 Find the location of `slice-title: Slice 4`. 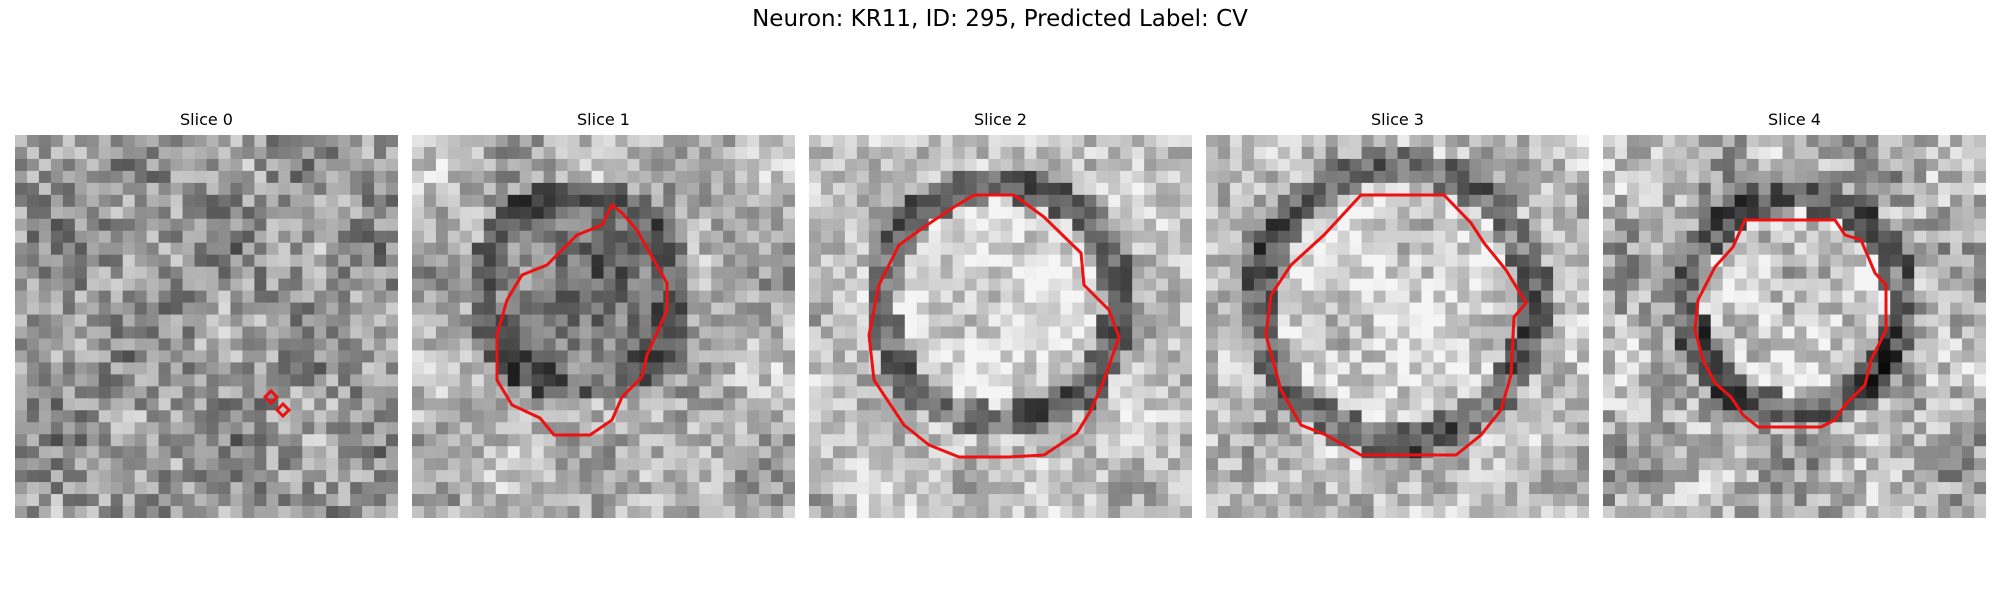

slice-title: Slice 4 is located at coordinates (1794, 119).